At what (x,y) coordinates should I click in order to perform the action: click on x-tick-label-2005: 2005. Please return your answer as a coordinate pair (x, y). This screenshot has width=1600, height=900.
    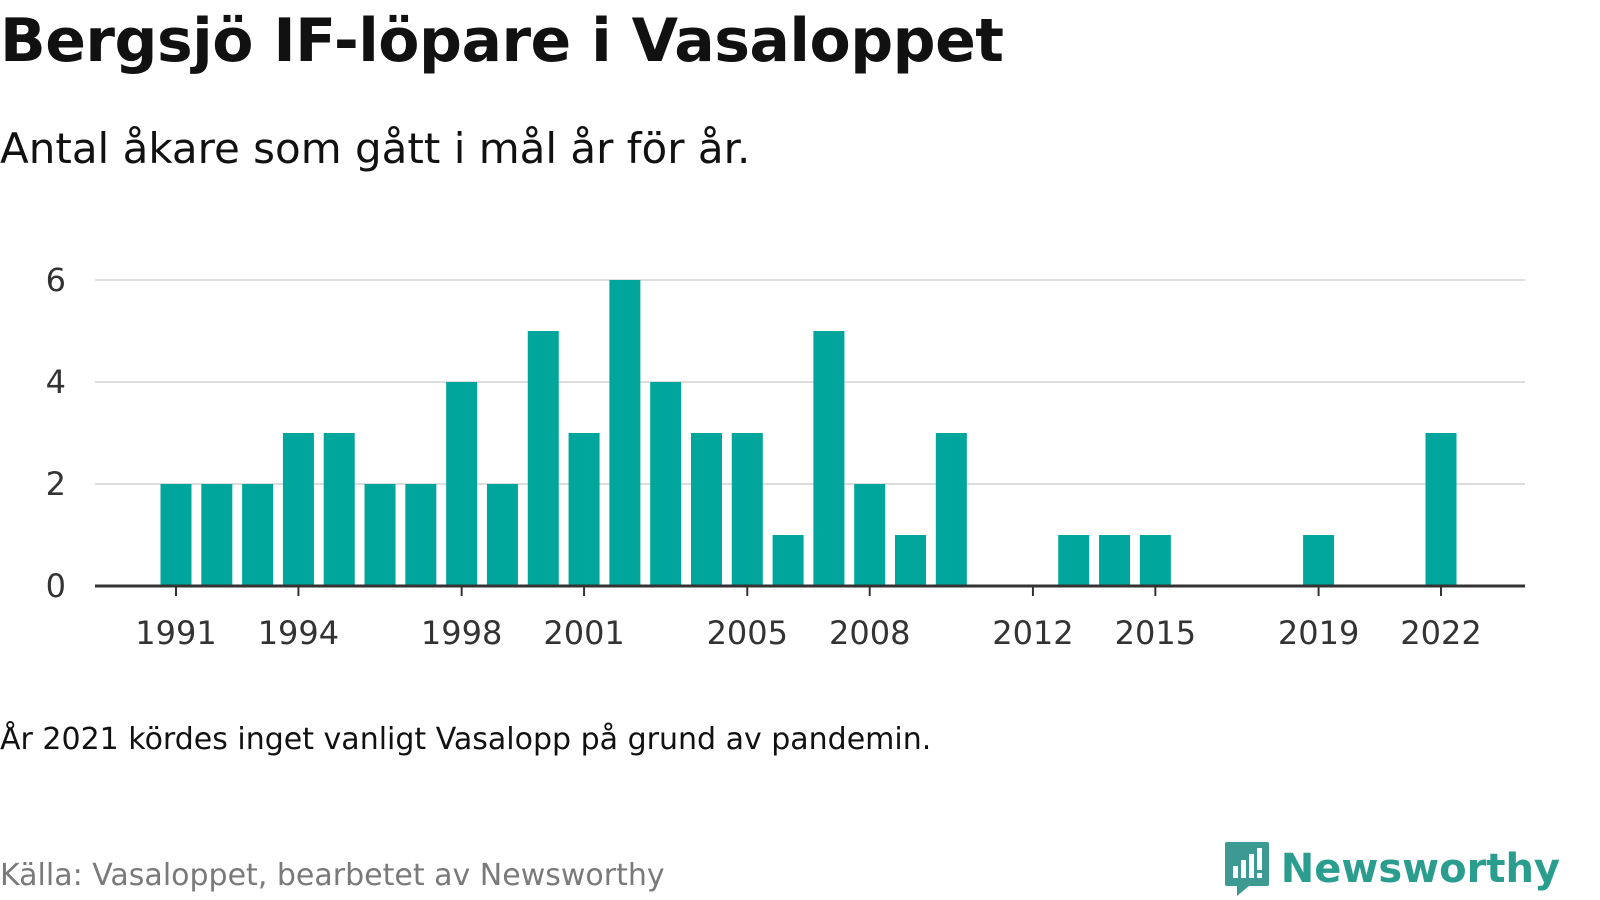
    Looking at the image, I should click on (747, 633).